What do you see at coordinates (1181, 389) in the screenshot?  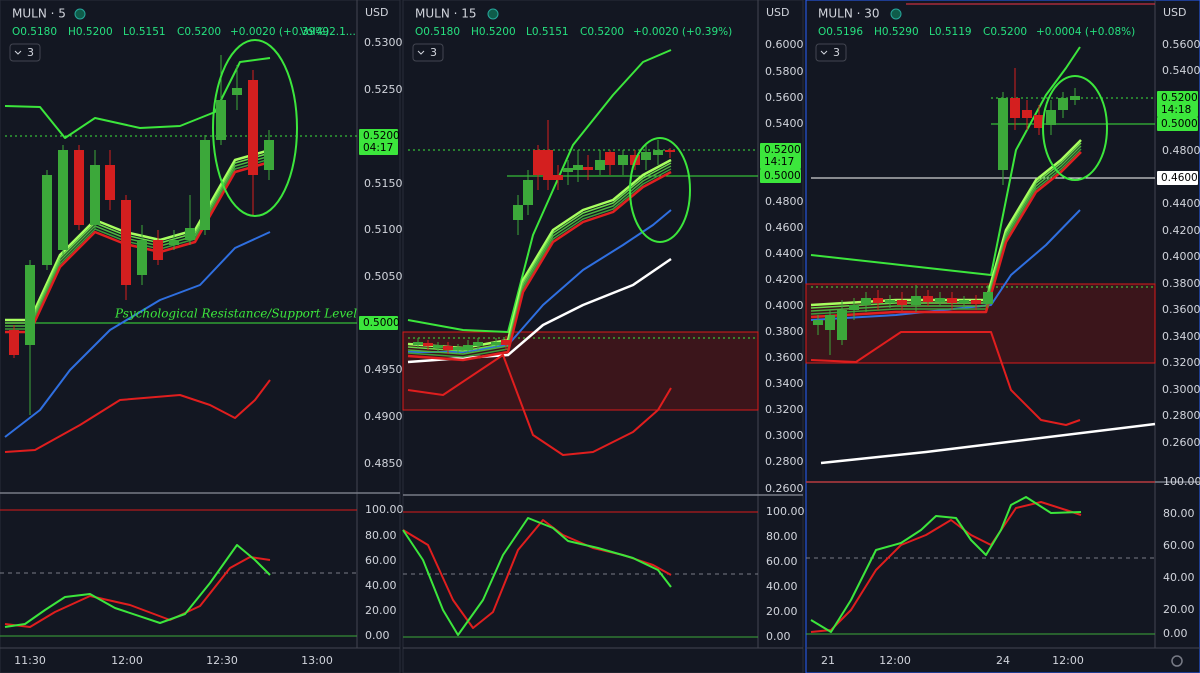 I see `price-label: 0.3000` at bounding box center [1181, 389].